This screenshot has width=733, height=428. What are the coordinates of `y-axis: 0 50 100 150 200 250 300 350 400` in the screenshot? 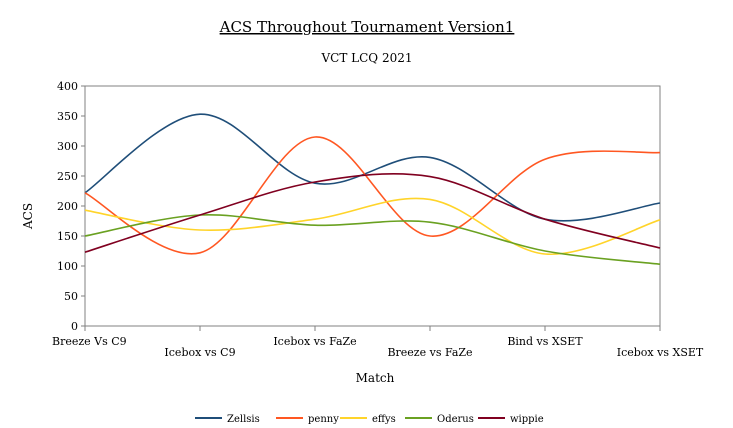 It's located at (71, 206).